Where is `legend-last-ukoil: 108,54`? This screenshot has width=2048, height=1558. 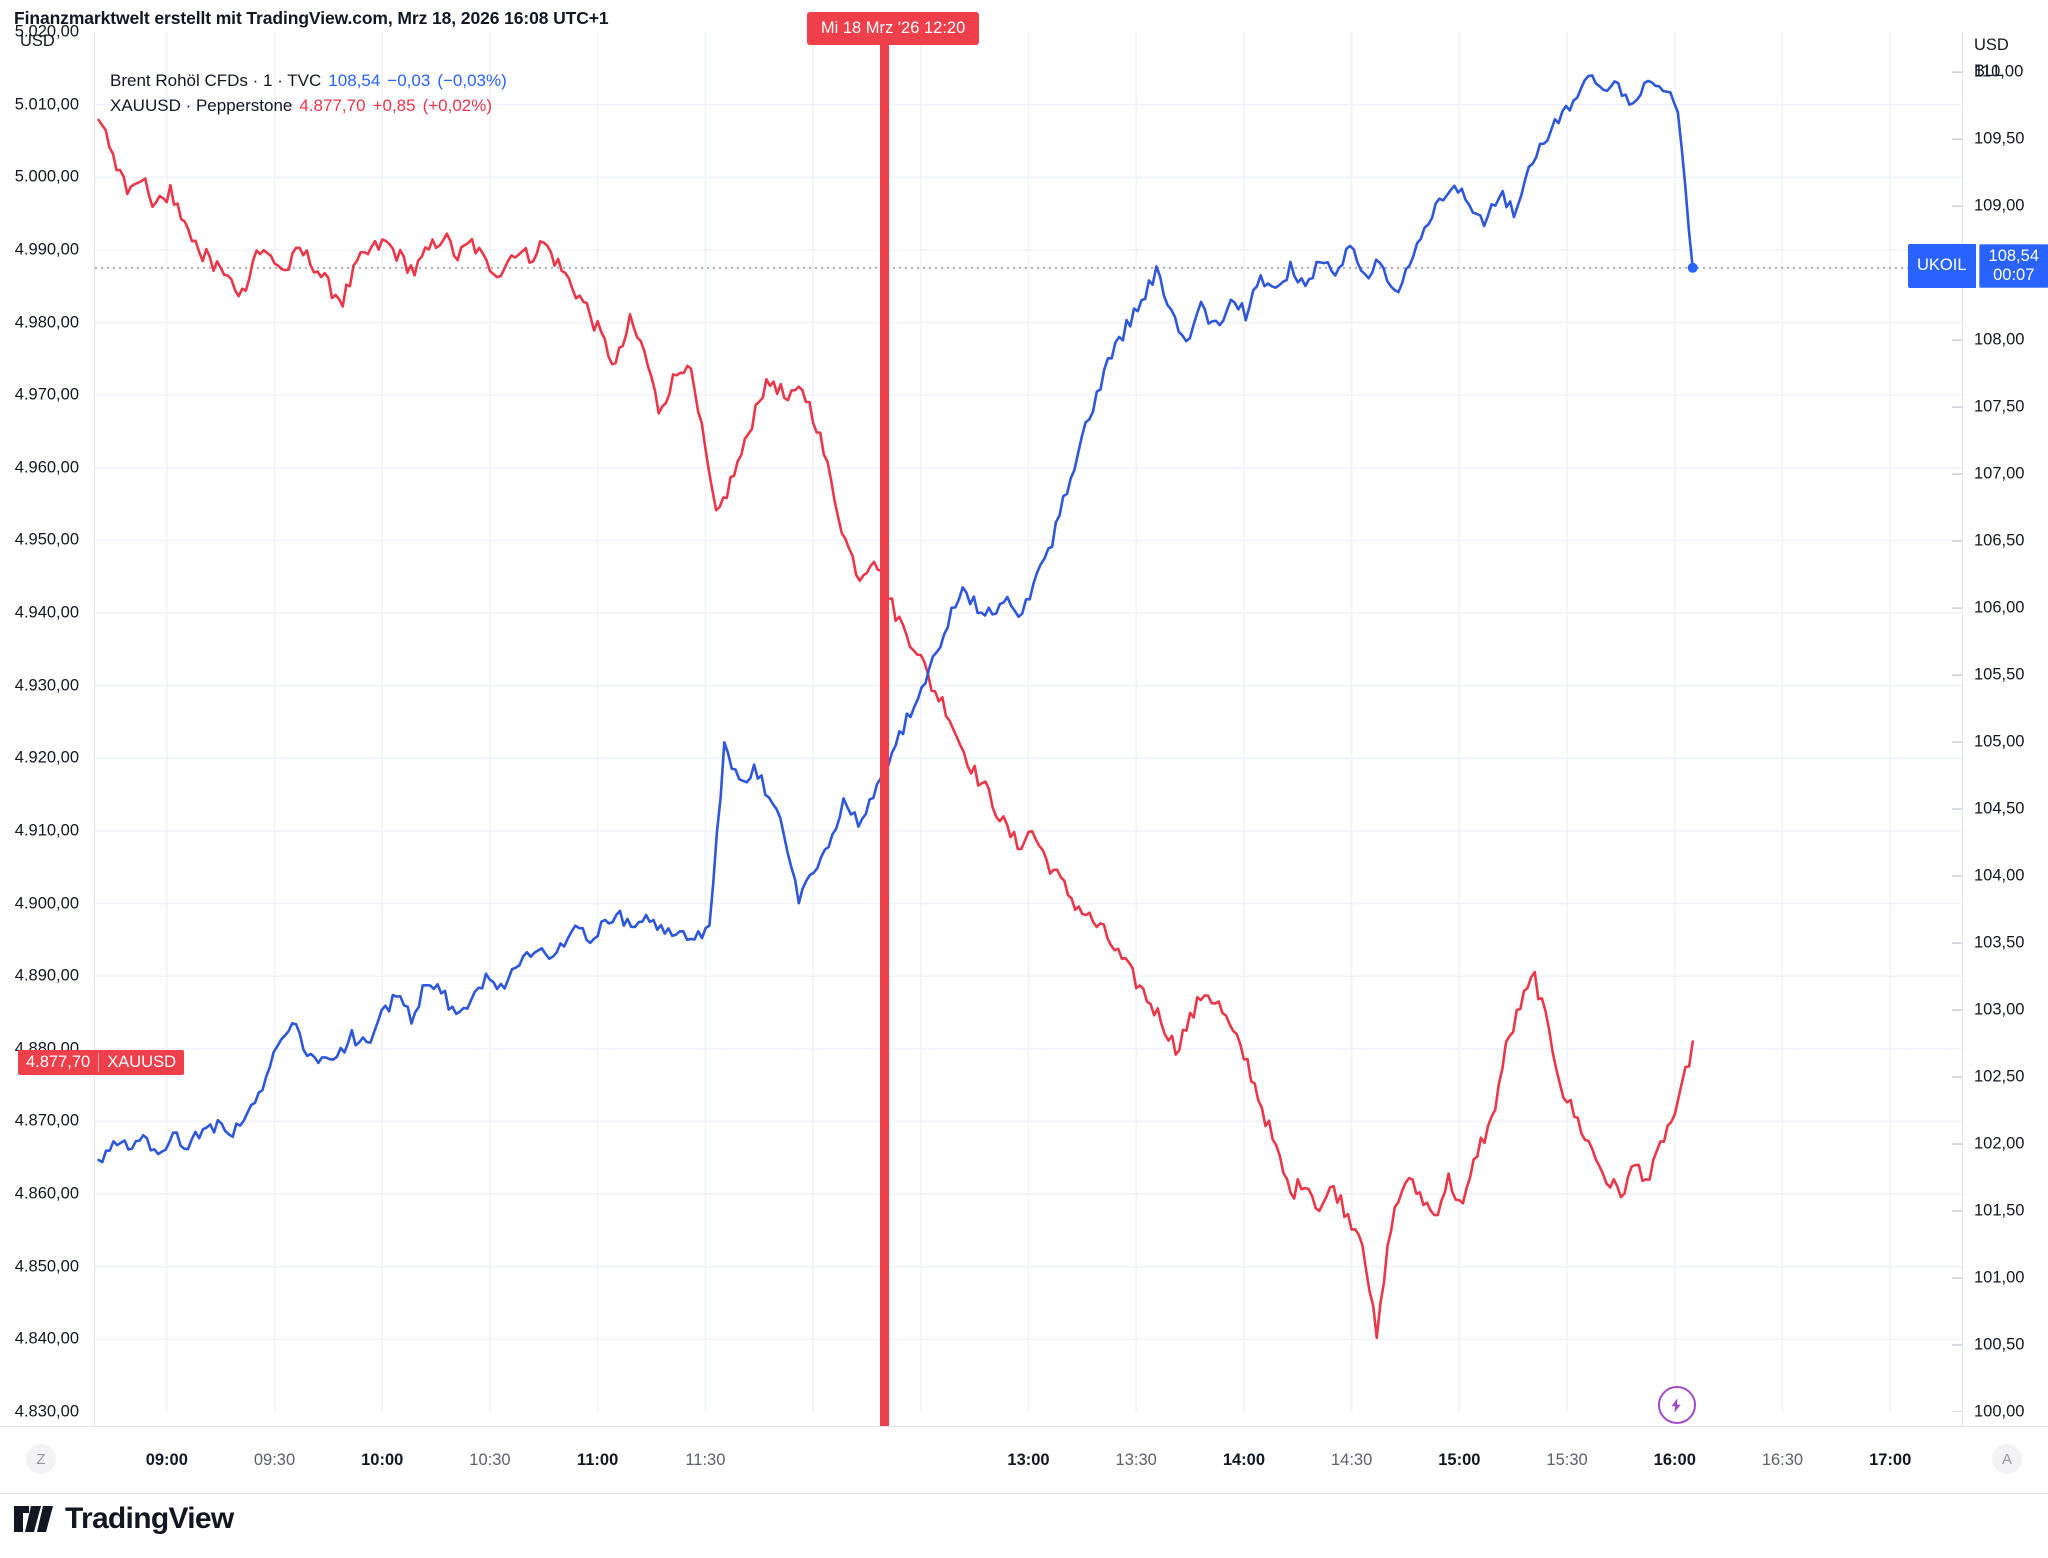 legend-last-ukoil: 108,54 is located at coordinates (354, 80).